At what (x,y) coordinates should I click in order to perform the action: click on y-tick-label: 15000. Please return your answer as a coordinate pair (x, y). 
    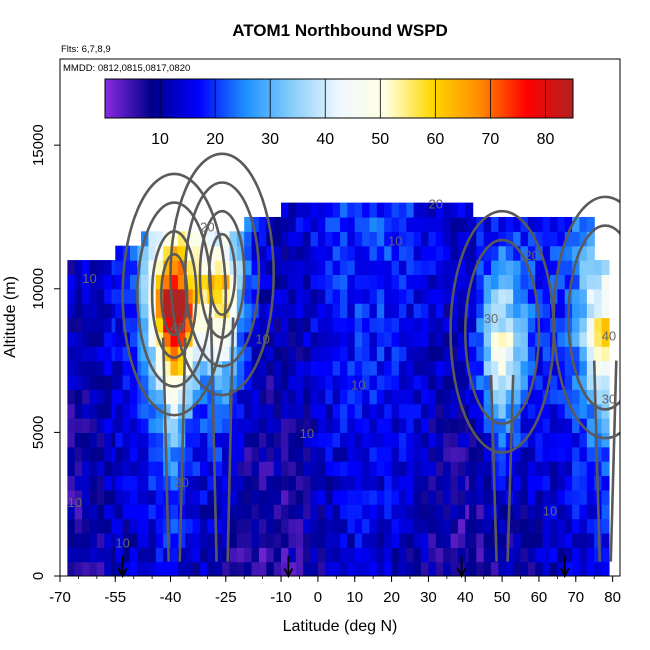
    Looking at the image, I should click on (38, 145).